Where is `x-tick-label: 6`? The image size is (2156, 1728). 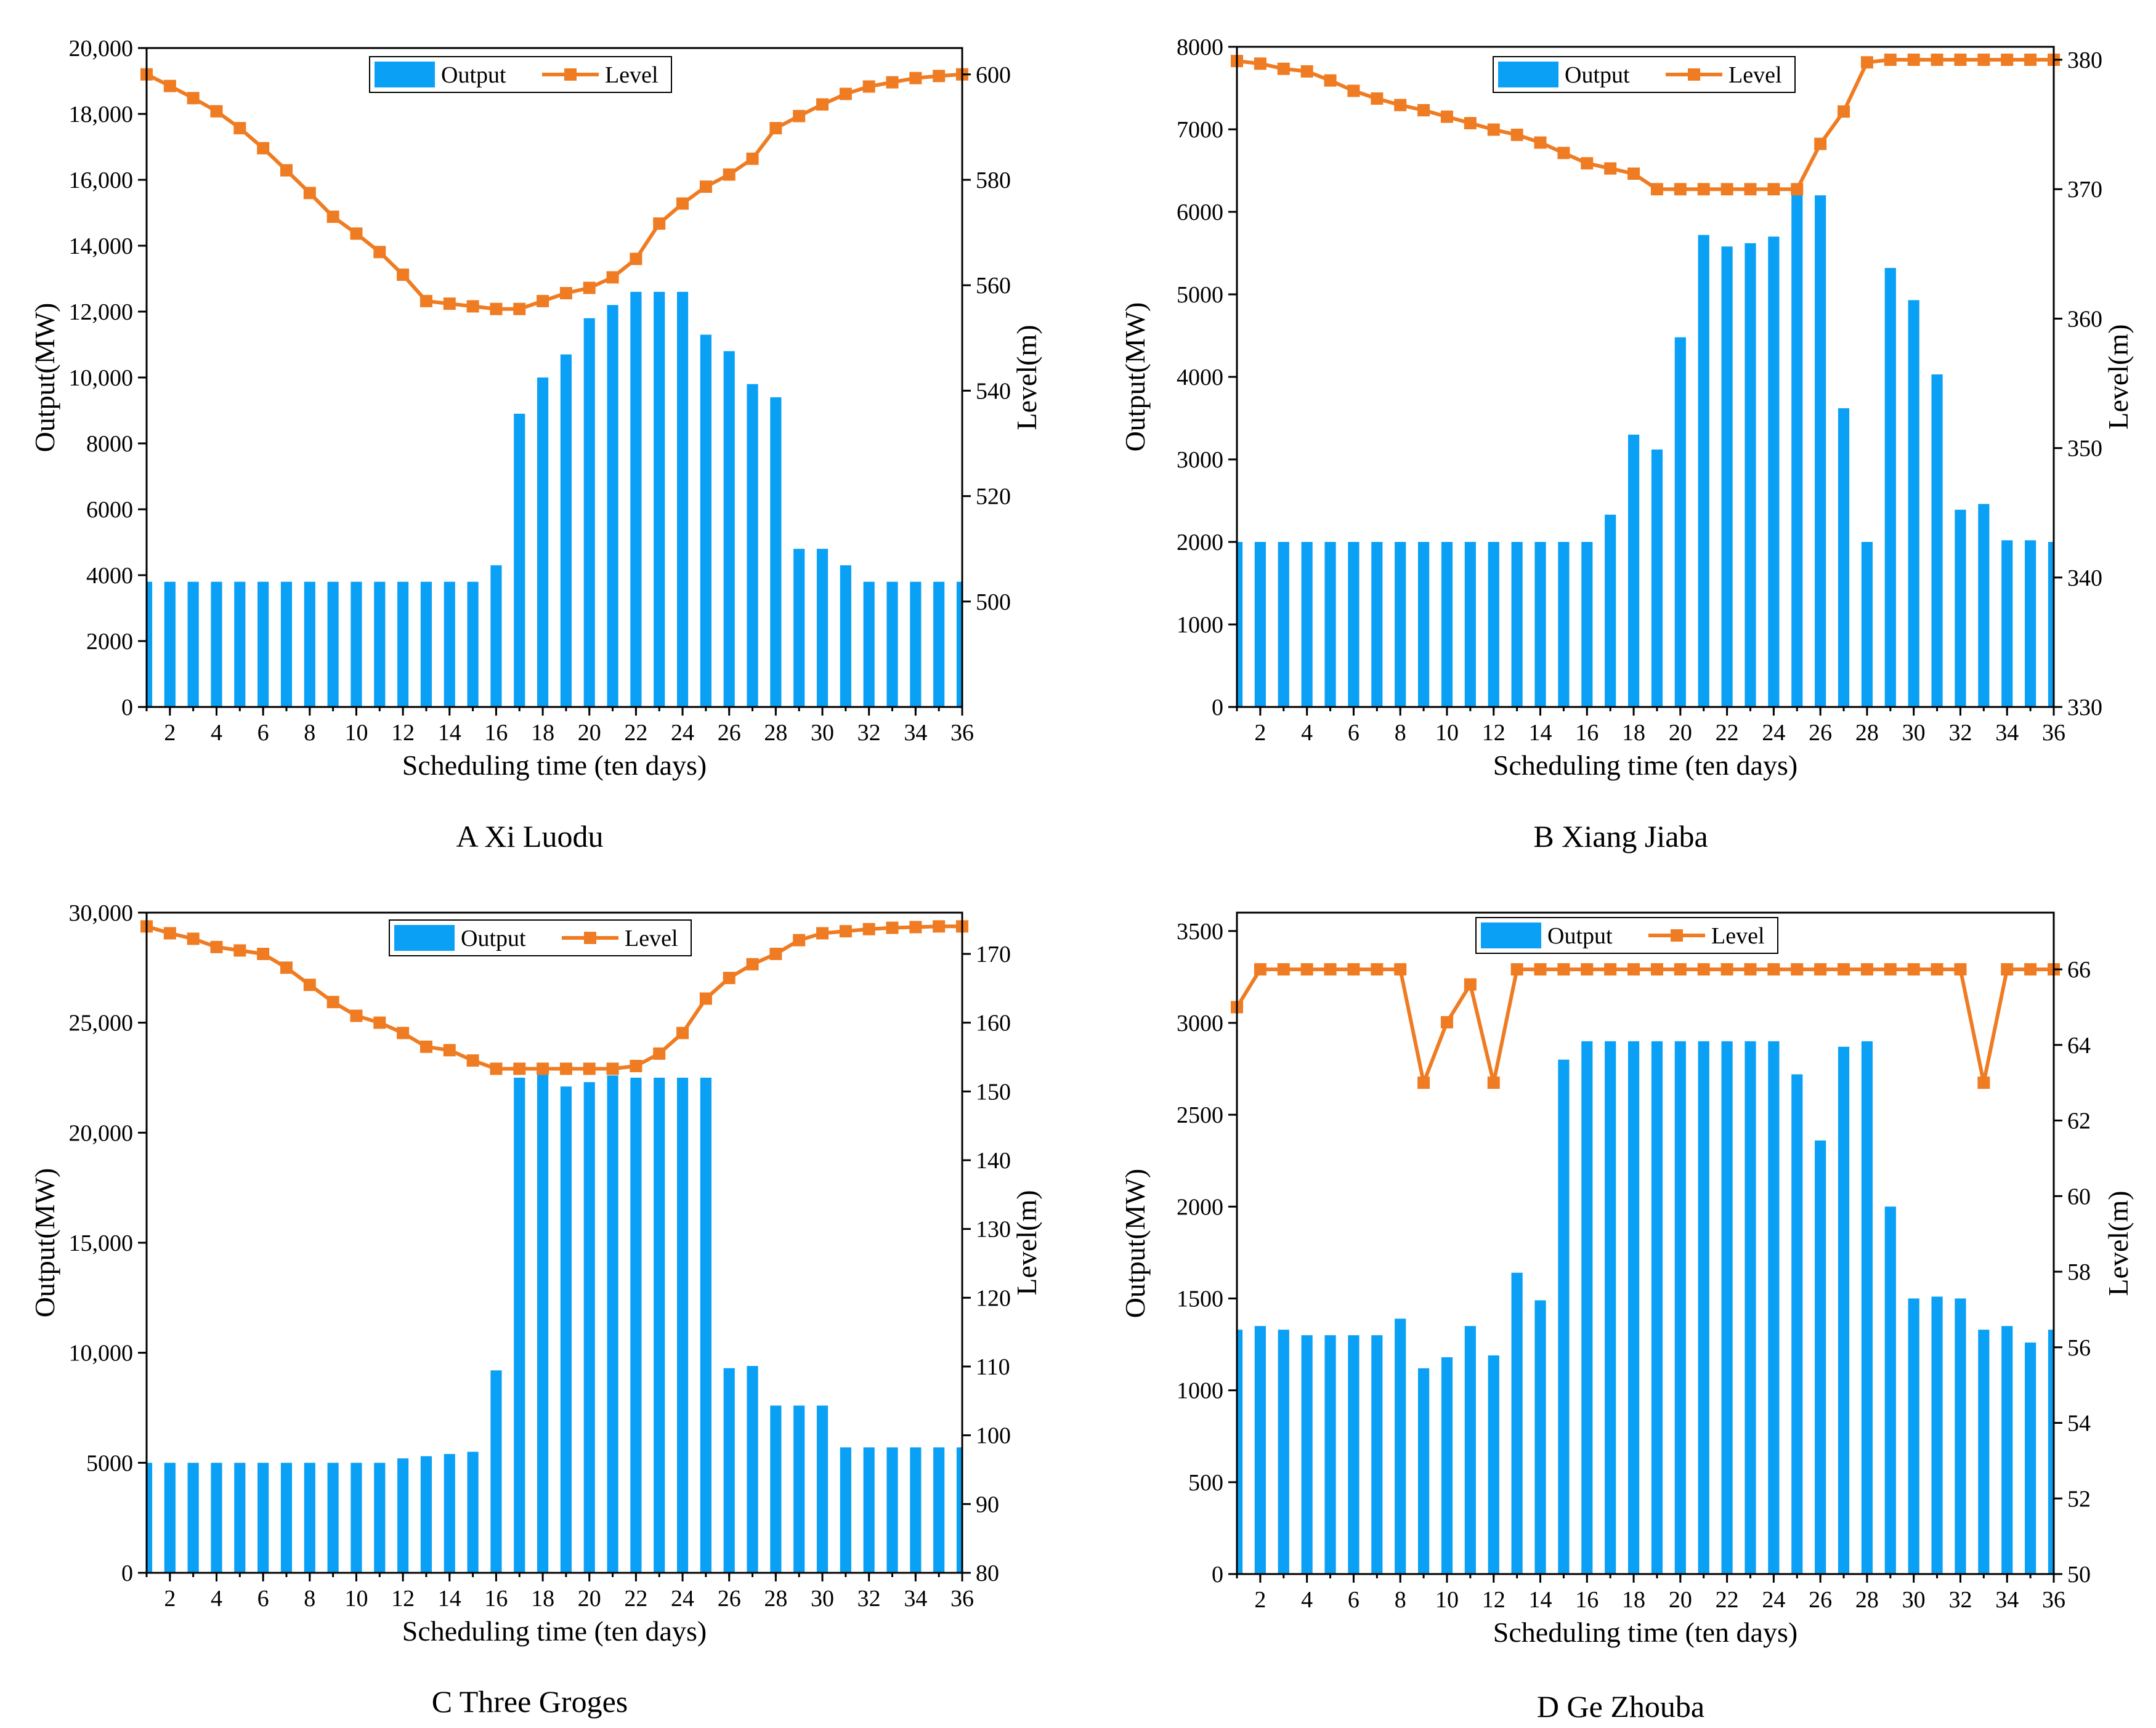
x-tick-label: 6 is located at coordinates (1354, 1600).